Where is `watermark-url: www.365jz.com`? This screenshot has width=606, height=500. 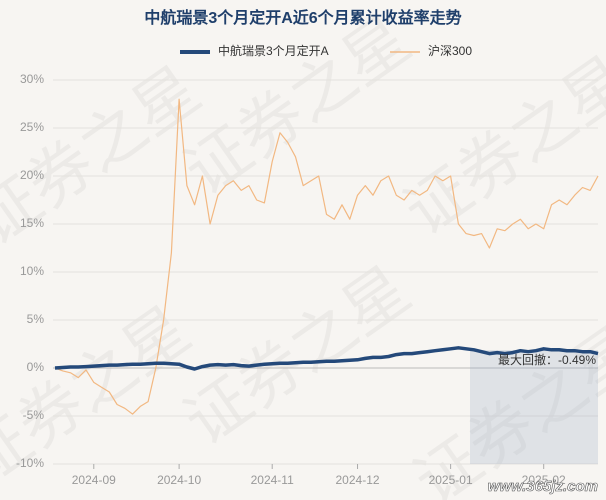
watermark-url: www.365jz.com is located at coordinates (543, 486).